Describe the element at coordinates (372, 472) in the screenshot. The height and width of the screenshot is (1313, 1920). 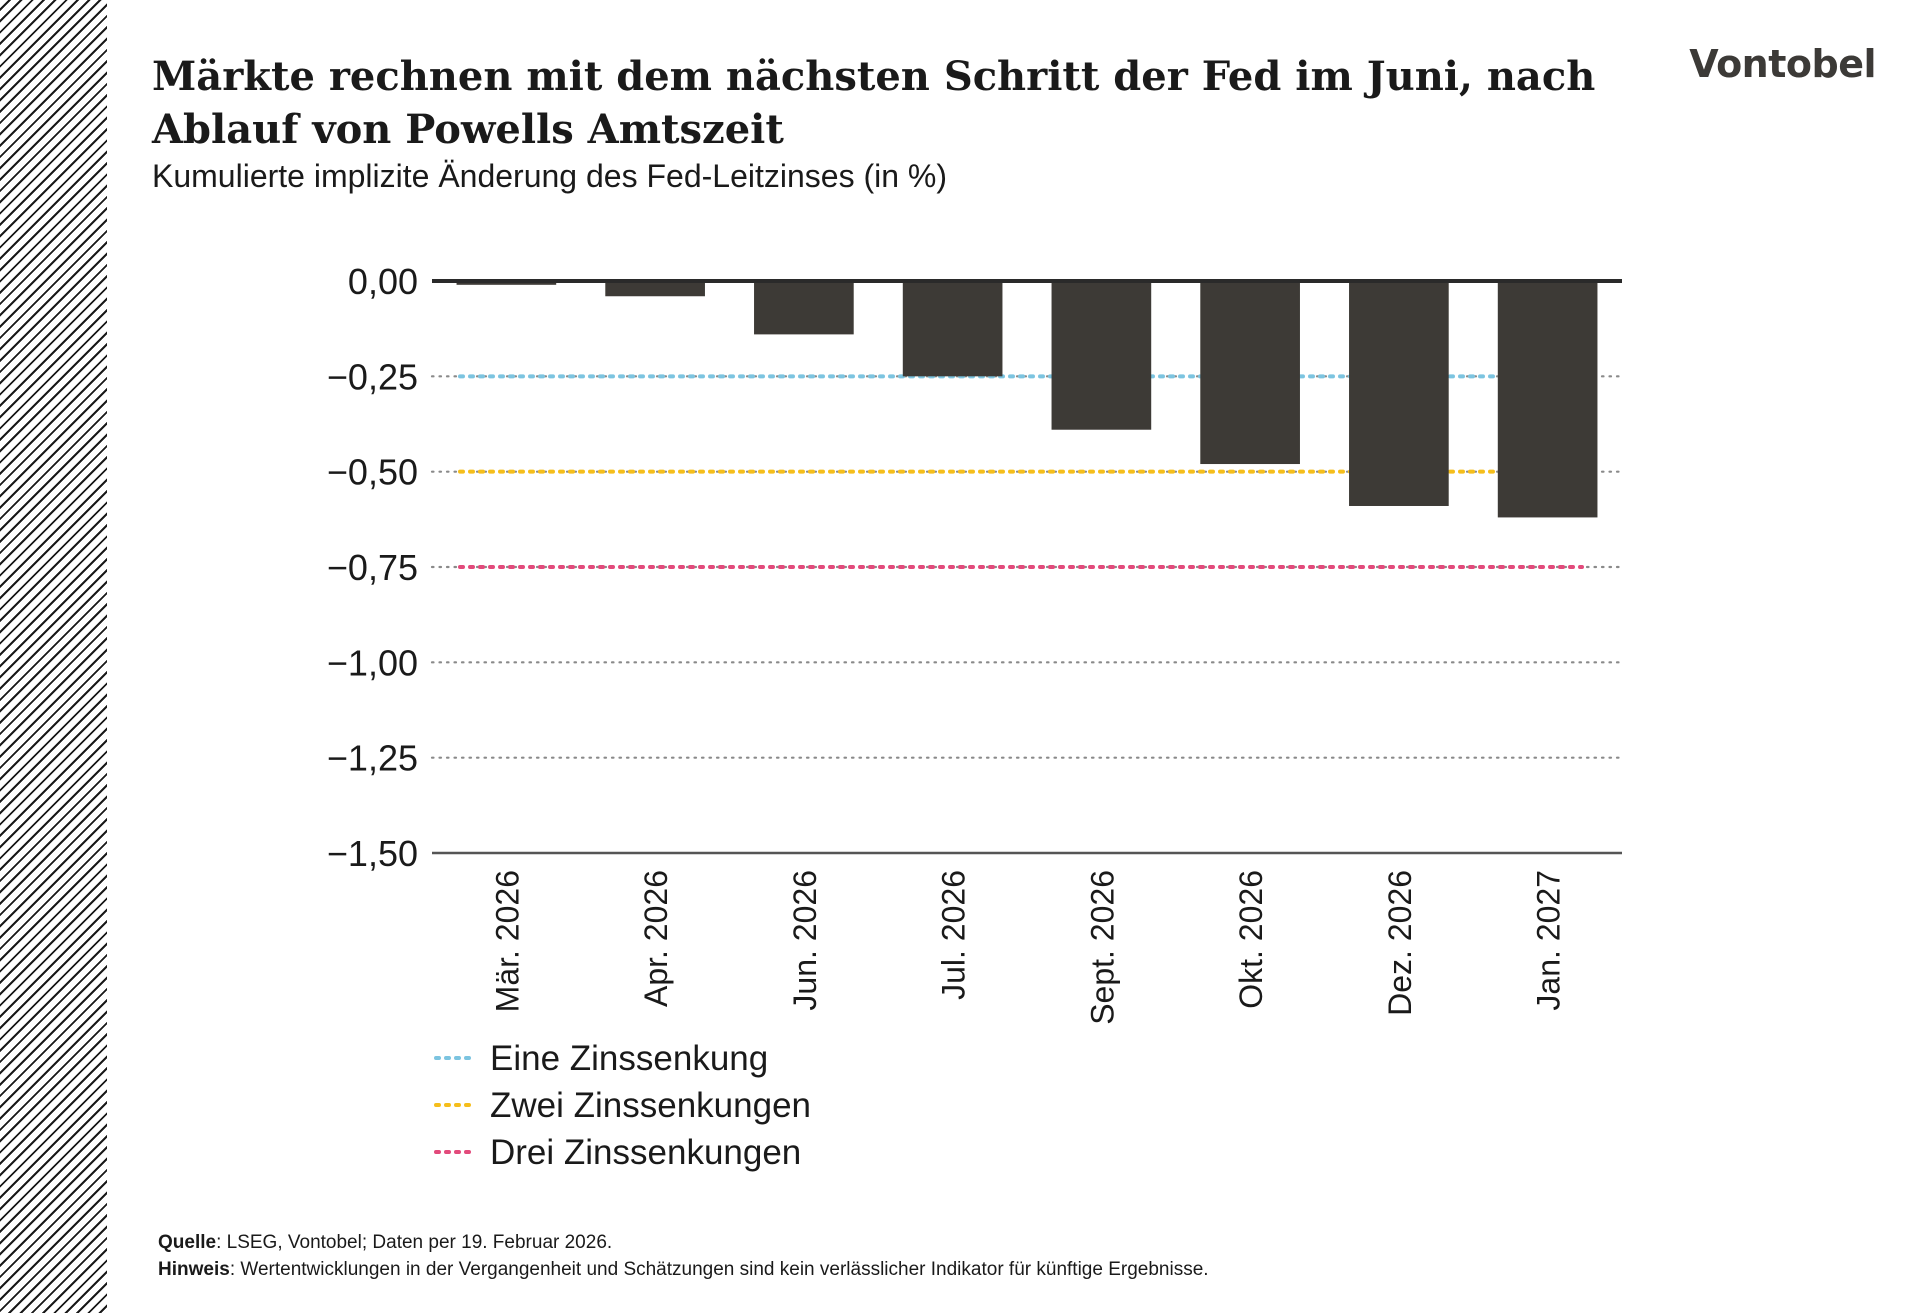
I see `y-tick-label: −0,50` at that location.